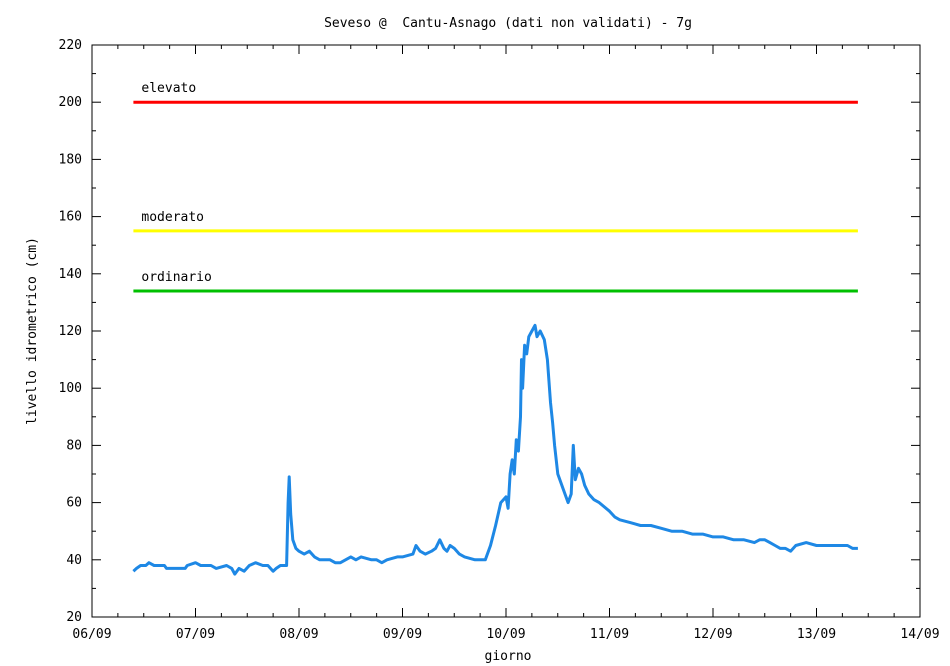  I want to click on y-tick-label: 100, so click(70, 388).